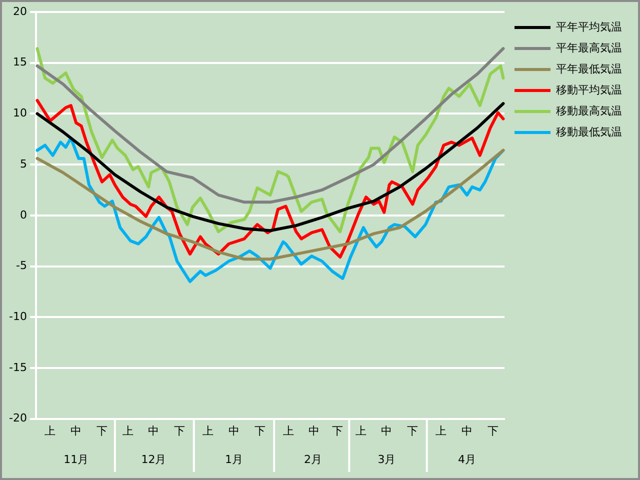 The width and height of the screenshot is (640, 480). Describe the element at coordinates (589, 89) in the screenshot. I see `legend-label: 移動平均気温` at that location.